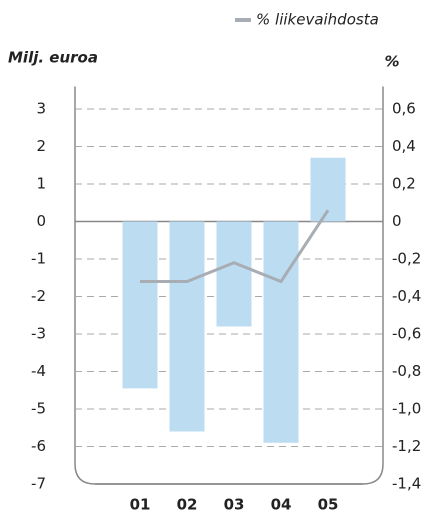 The width and height of the screenshot is (426, 517). Describe the element at coordinates (391, 62) in the screenshot. I see `y2-axis-title: %` at that location.